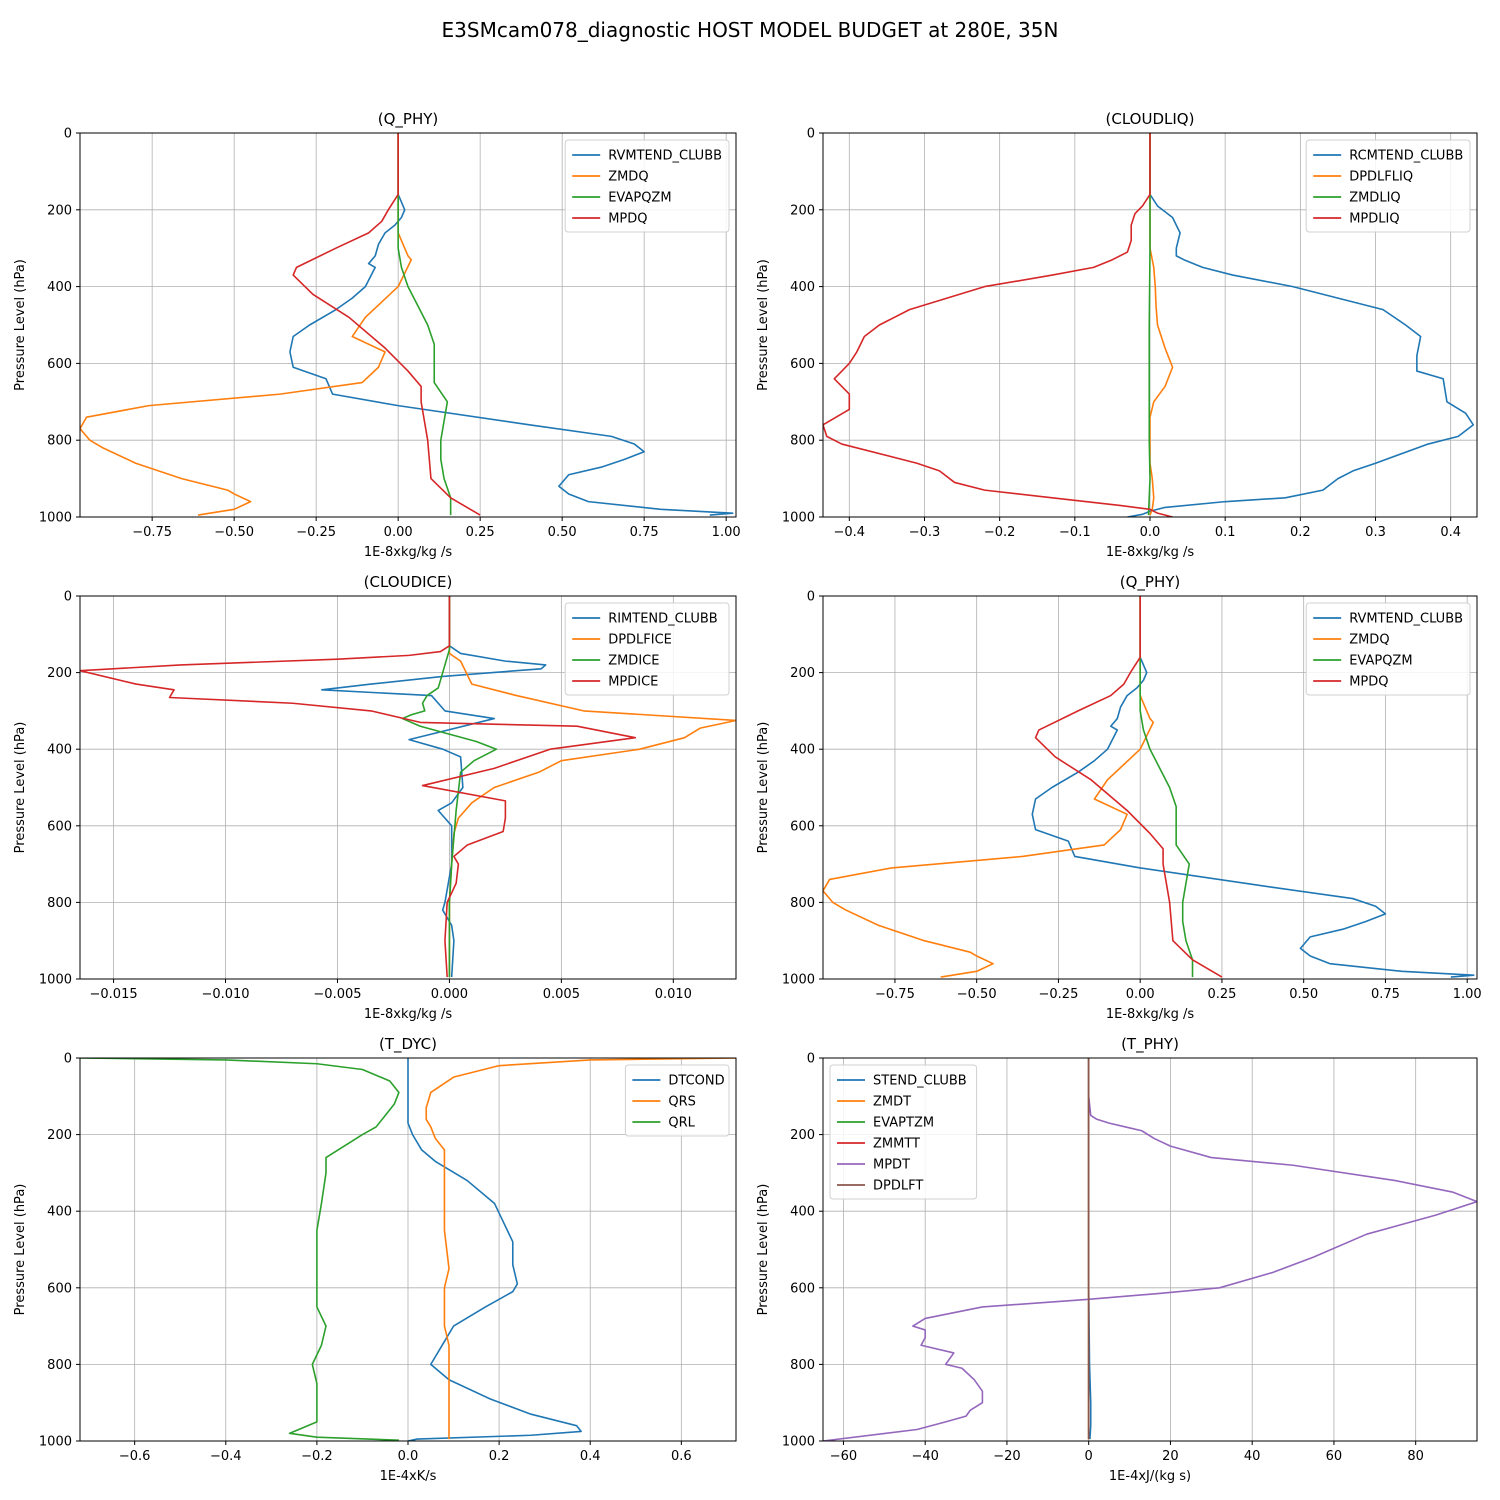 This screenshot has height=1500, width=1500. Describe the element at coordinates (924, 1456) in the screenshot. I see `x-tick-label: −40` at that location.